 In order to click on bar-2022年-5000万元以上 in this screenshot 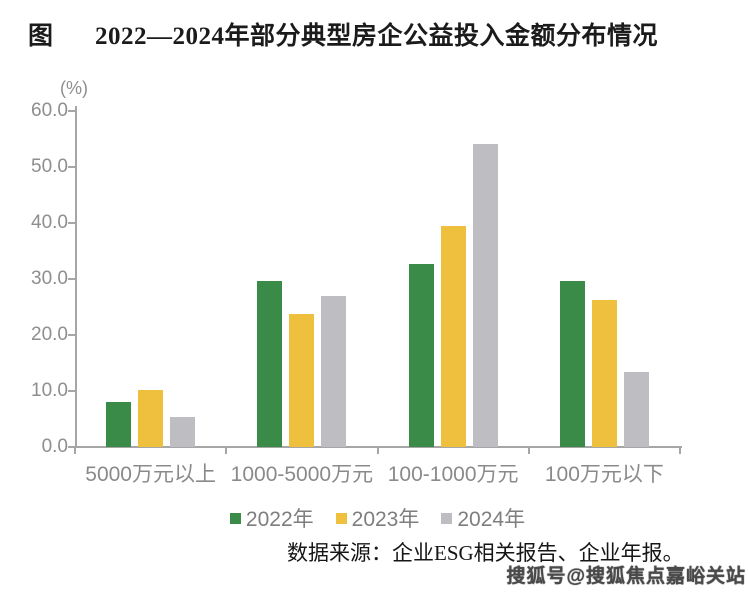, I will do `click(119, 424)`.